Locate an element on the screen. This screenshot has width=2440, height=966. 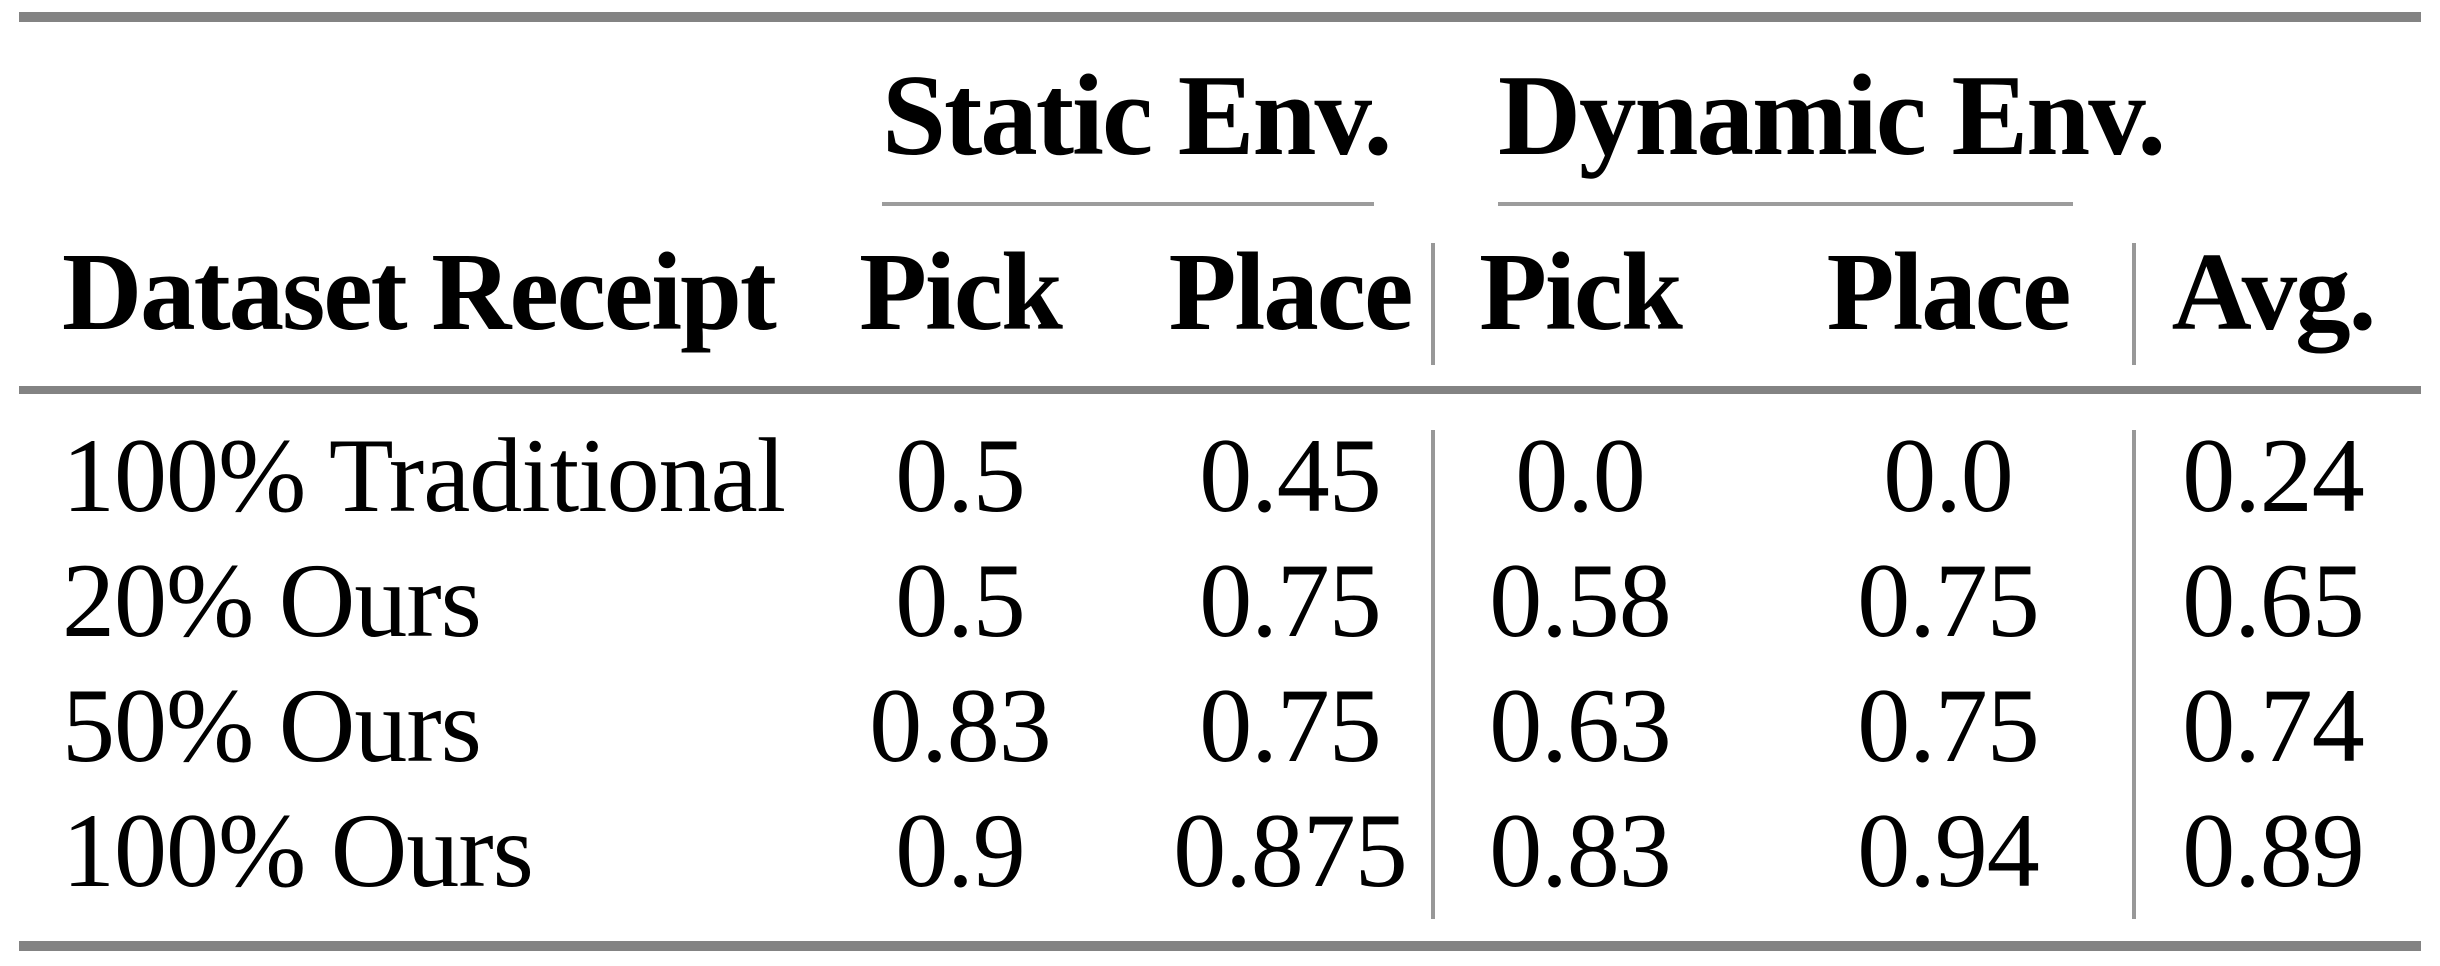
table-row: 100% Traditional 0.5 0.45 0.0 0.0 0.24 is located at coordinates (1220, 476).